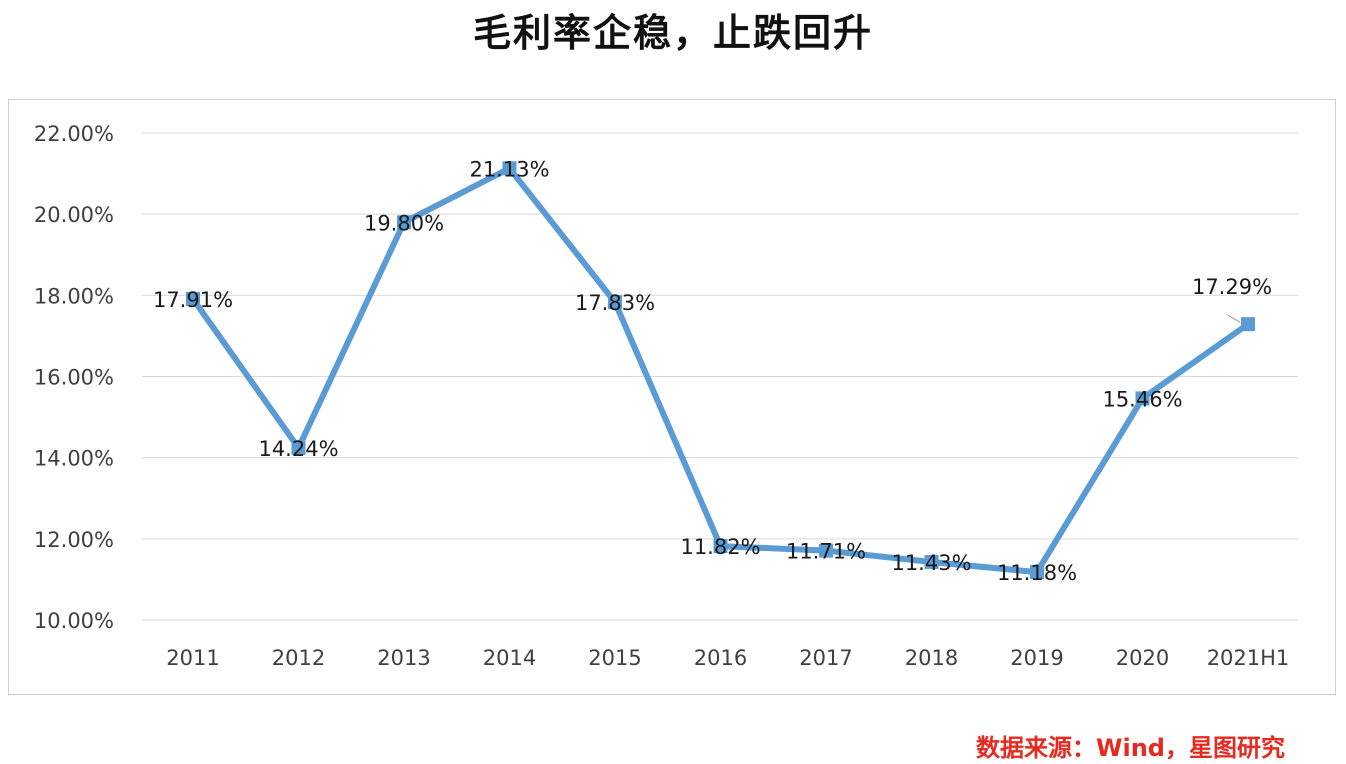  I want to click on x-tick-label: 2013, so click(403, 658).